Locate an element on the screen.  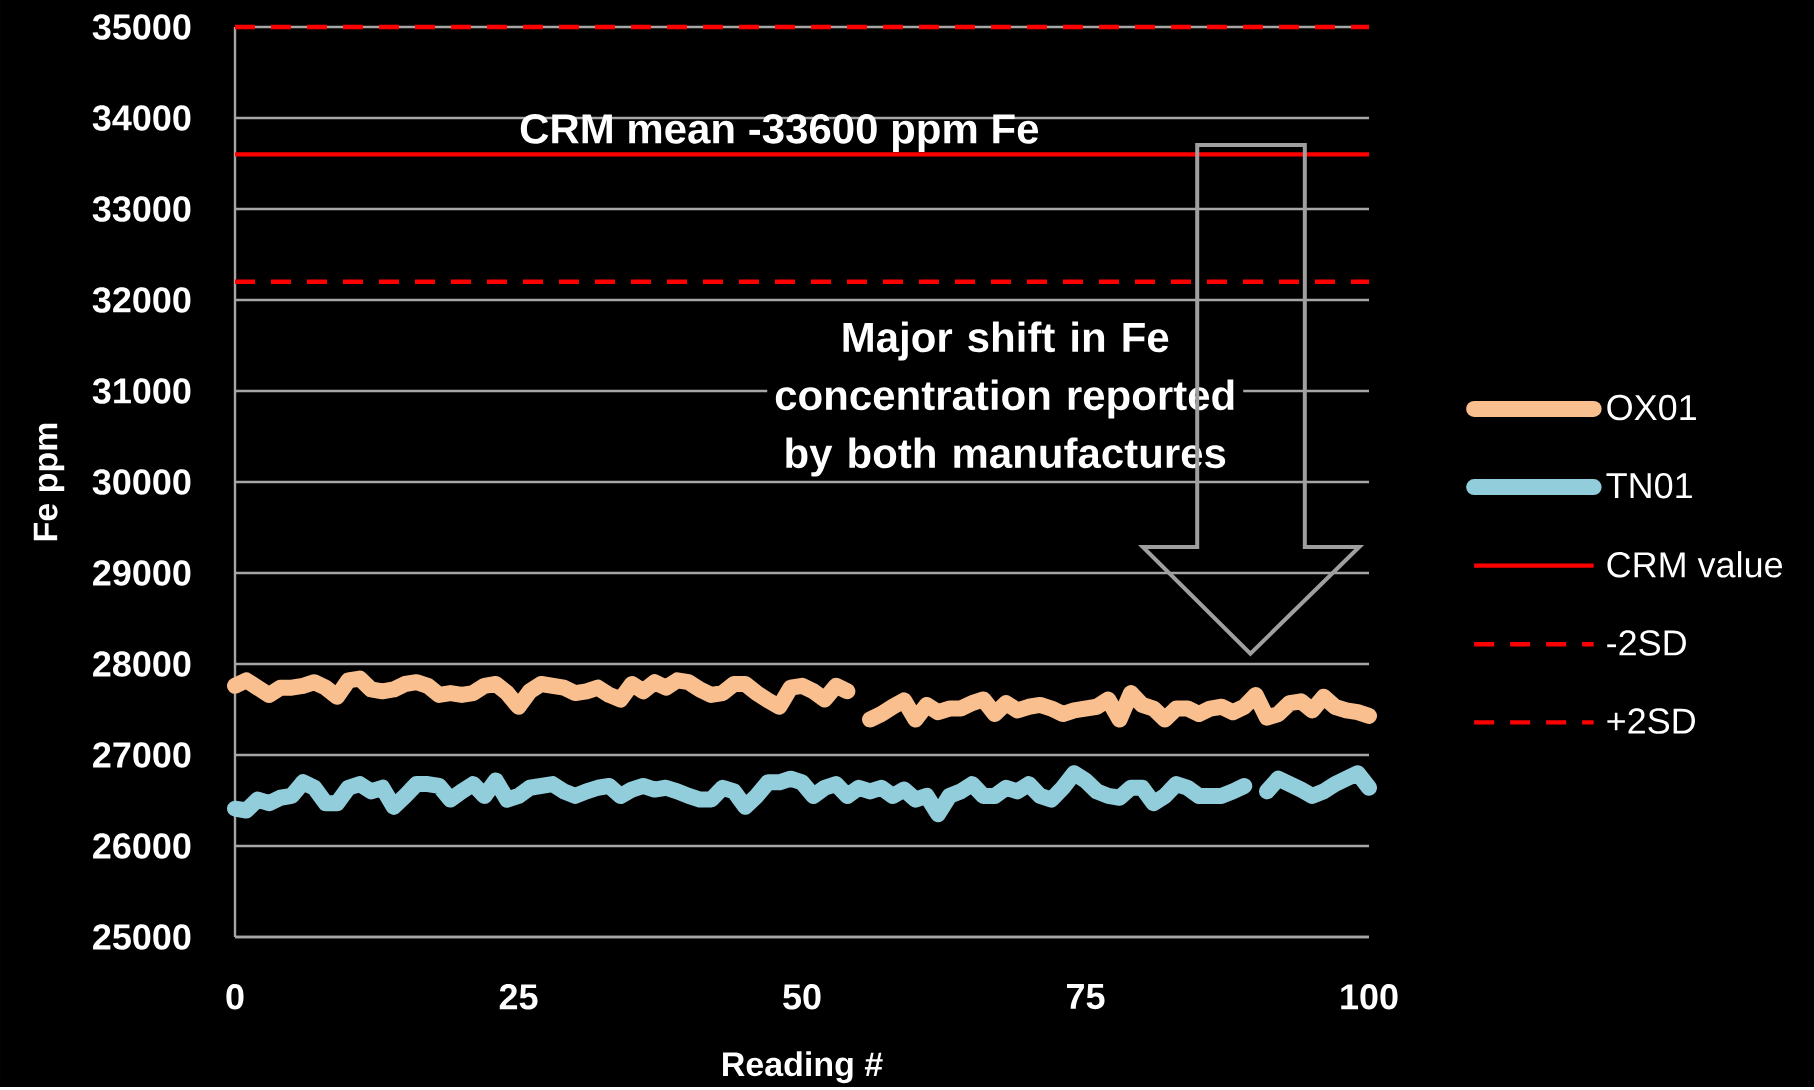
x-tick-label: 100 is located at coordinates (1369, 997).